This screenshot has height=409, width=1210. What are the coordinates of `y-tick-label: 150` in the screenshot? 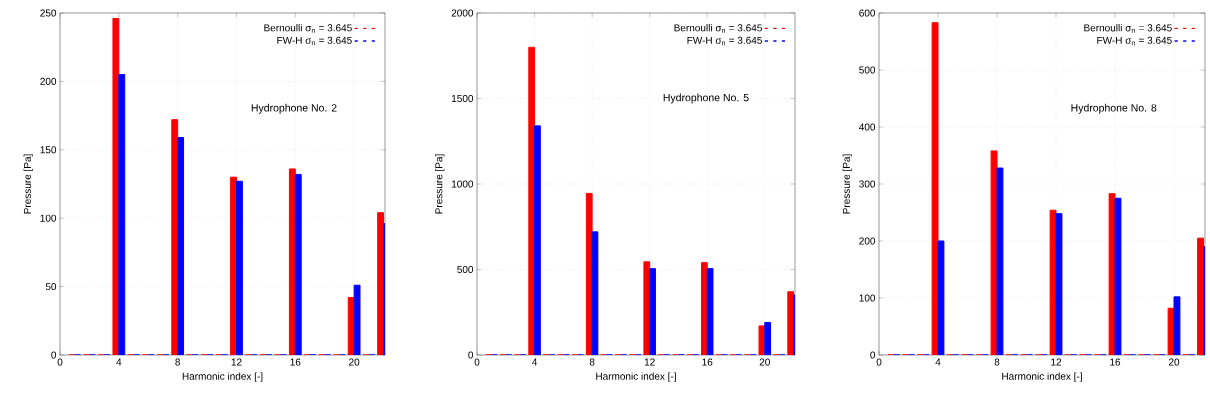 It's located at (48, 150).